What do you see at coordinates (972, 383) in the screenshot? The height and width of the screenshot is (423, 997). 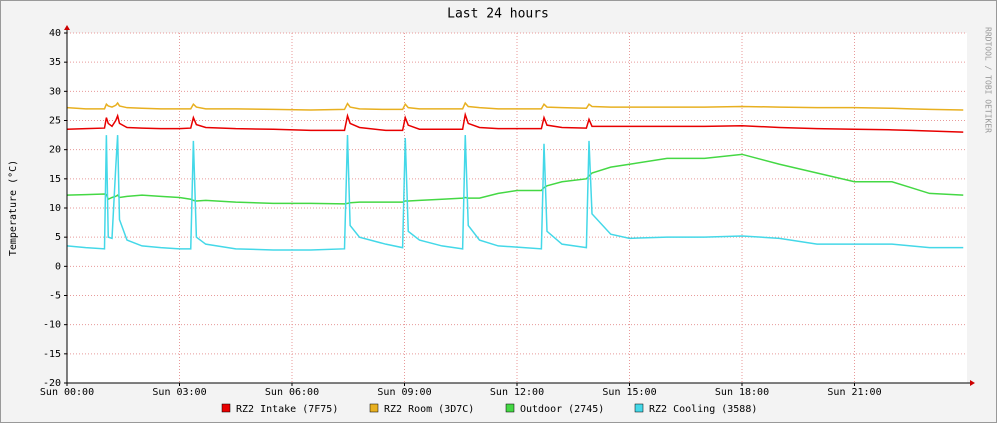 I see `x-arrow` at bounding box center [972, 383].